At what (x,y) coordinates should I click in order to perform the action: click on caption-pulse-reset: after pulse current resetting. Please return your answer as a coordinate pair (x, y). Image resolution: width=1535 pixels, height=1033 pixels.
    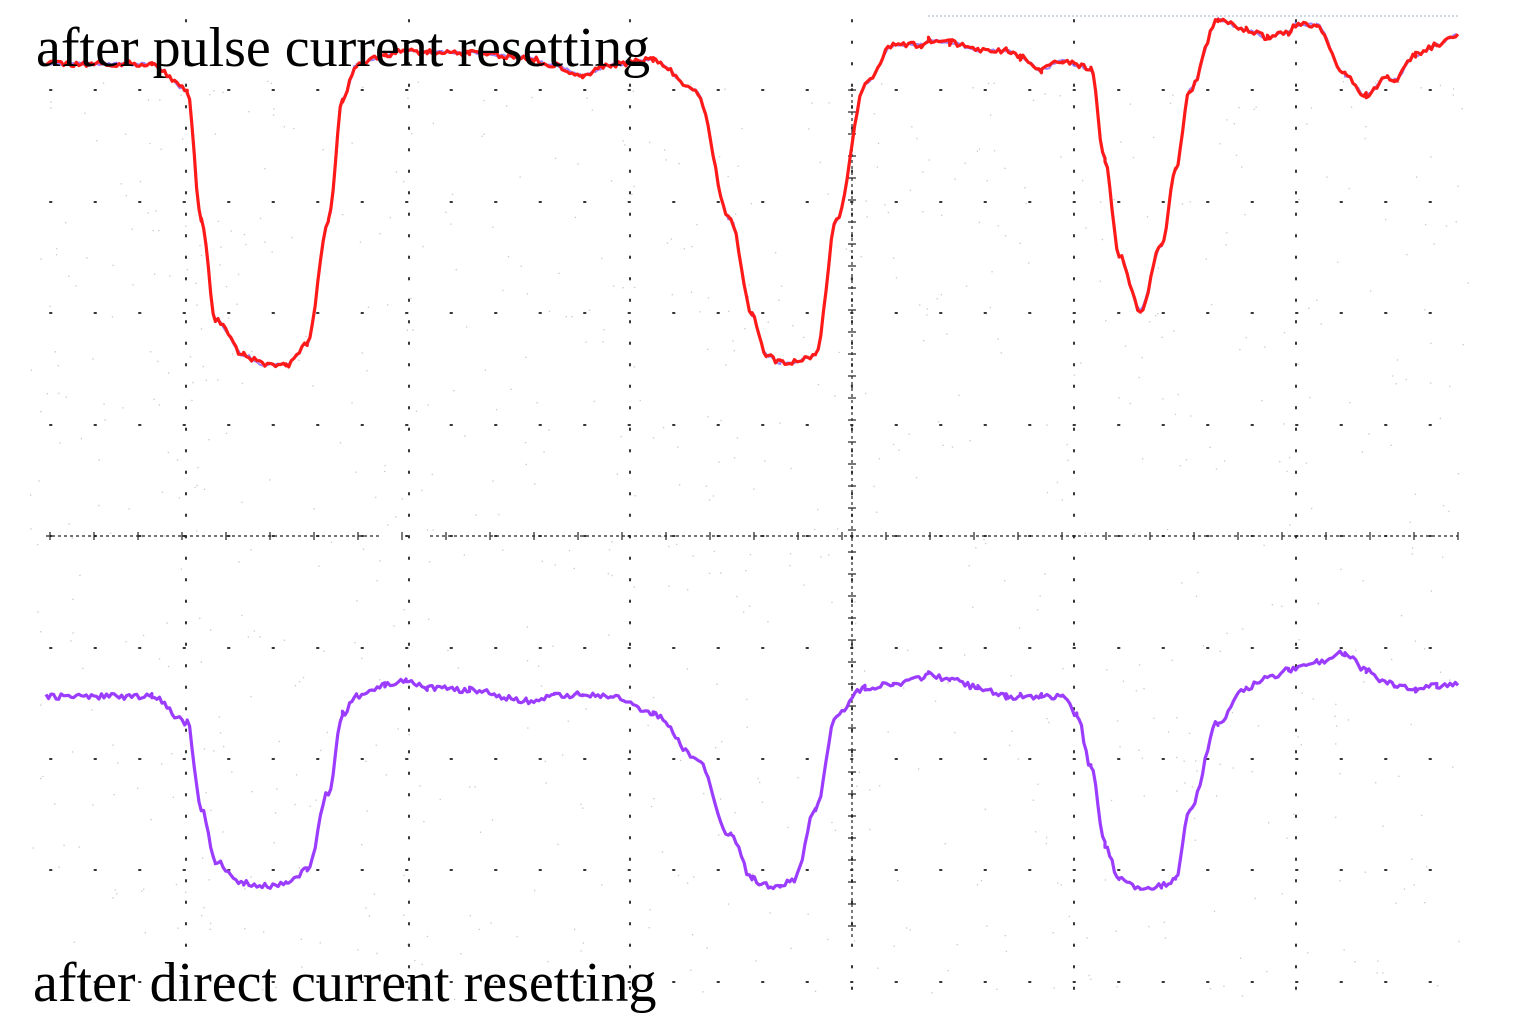
    Looking at the image, I should click on (343, 48).